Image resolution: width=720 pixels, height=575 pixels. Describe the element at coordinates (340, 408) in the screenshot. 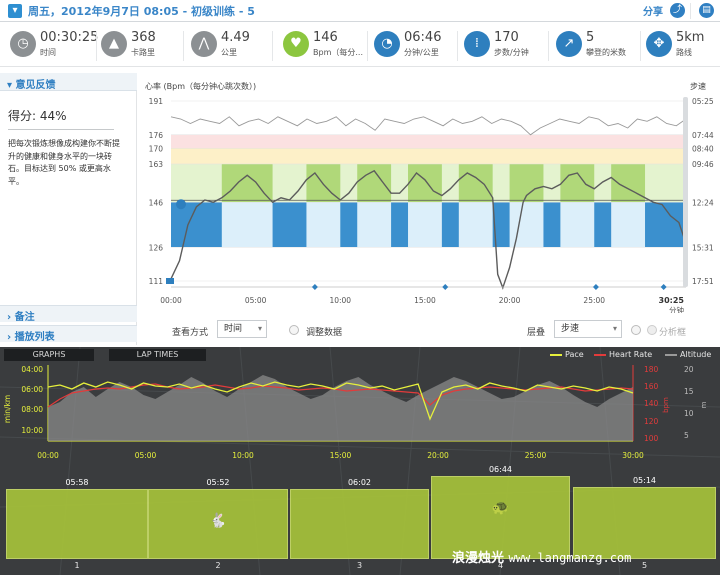

I see `altitude-area` at that location.